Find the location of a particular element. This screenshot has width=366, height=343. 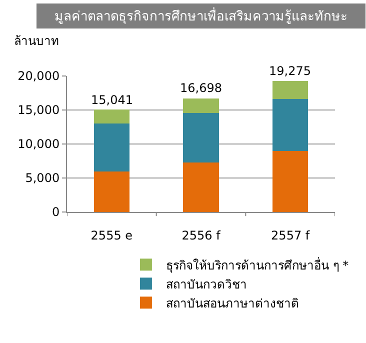

y-tick-label: 20,000 is located at coordinates (39, 76).